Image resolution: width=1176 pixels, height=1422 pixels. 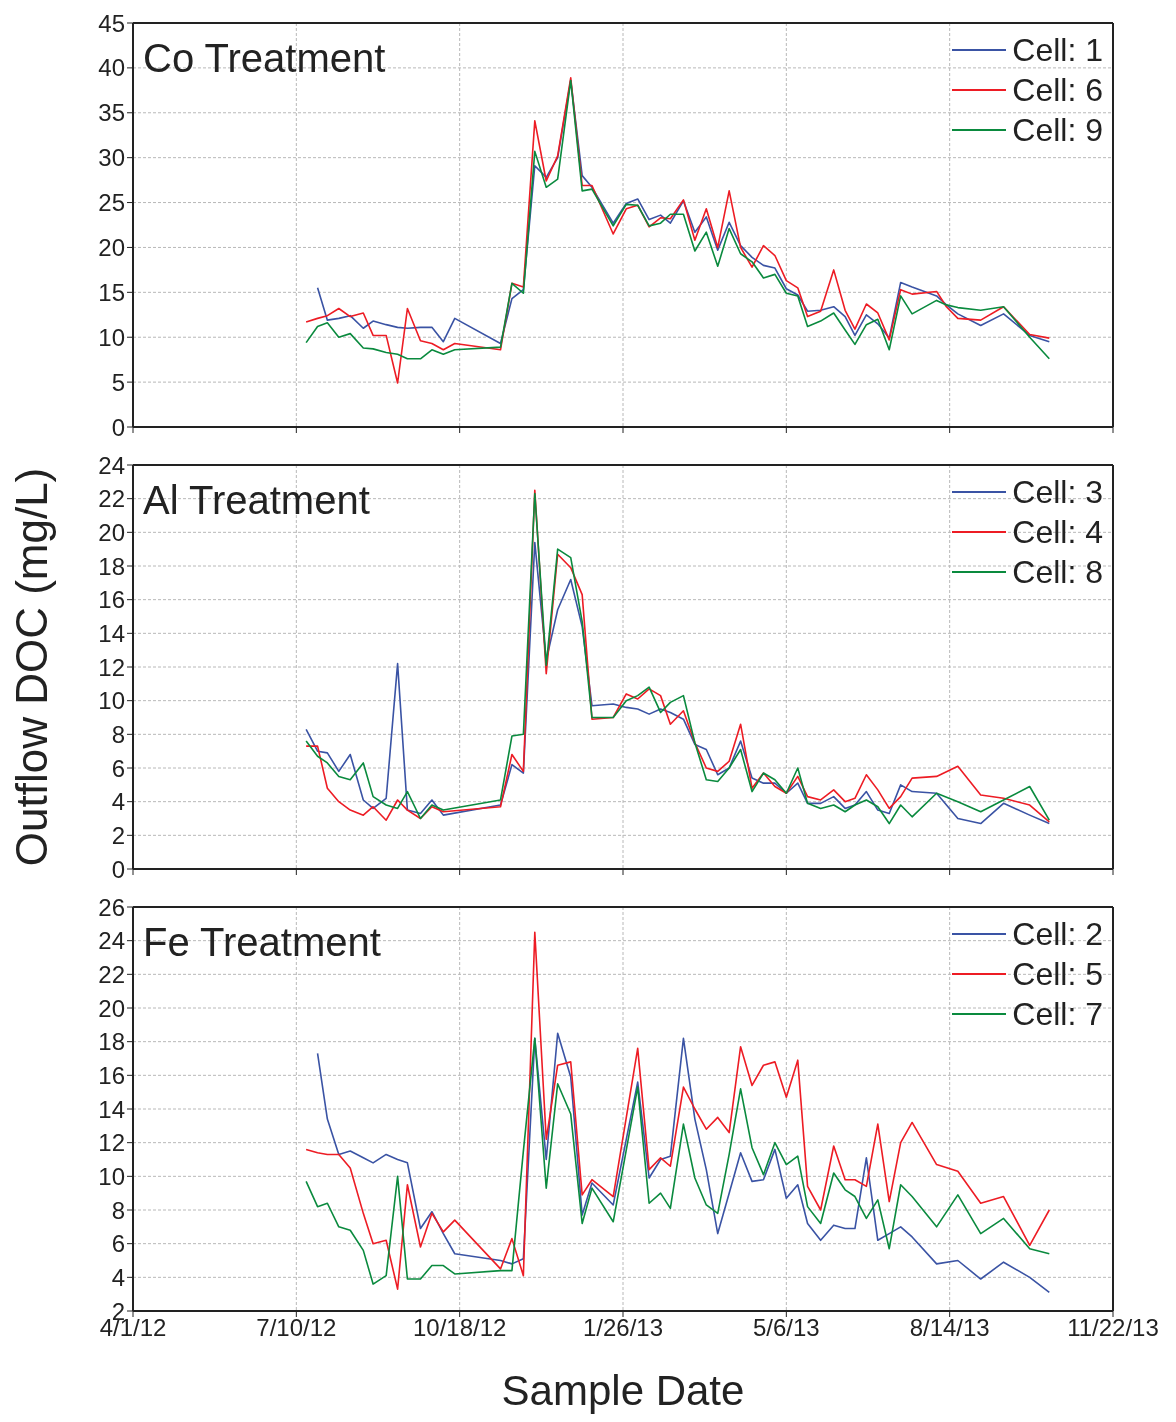 I want to click on chart-title: Fe Treatment, so click(x=262, y=942).